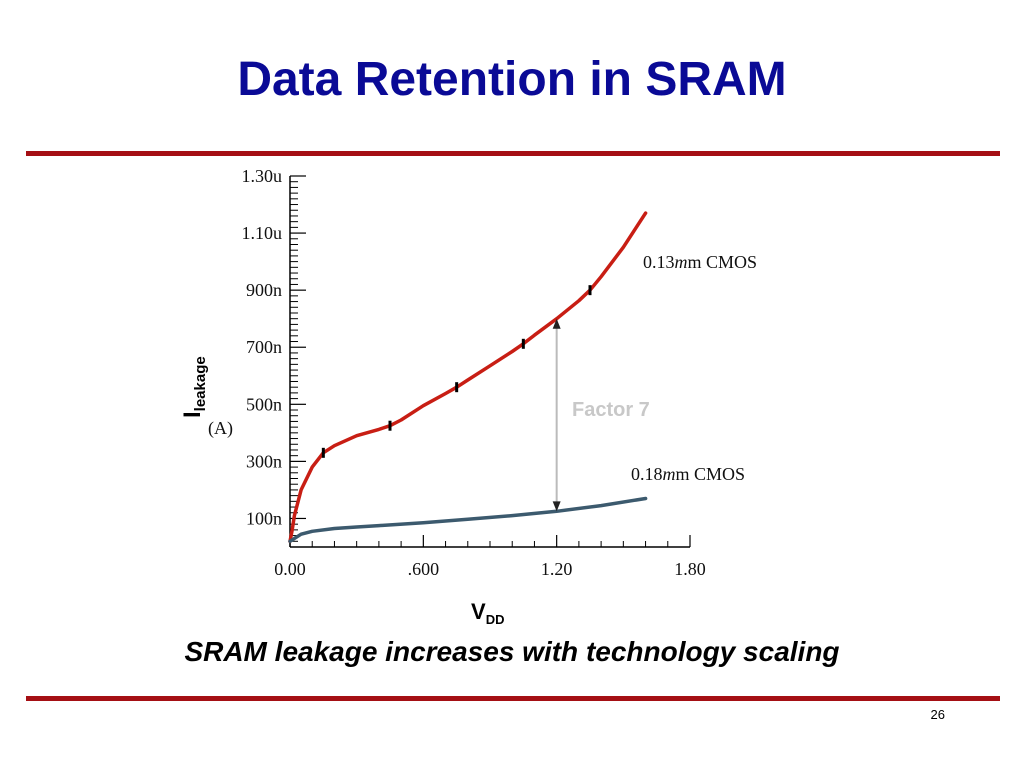  Describe the element at coordinates (487, 613) in the screenshot. I see `x-axis-title: VDD` at that location.